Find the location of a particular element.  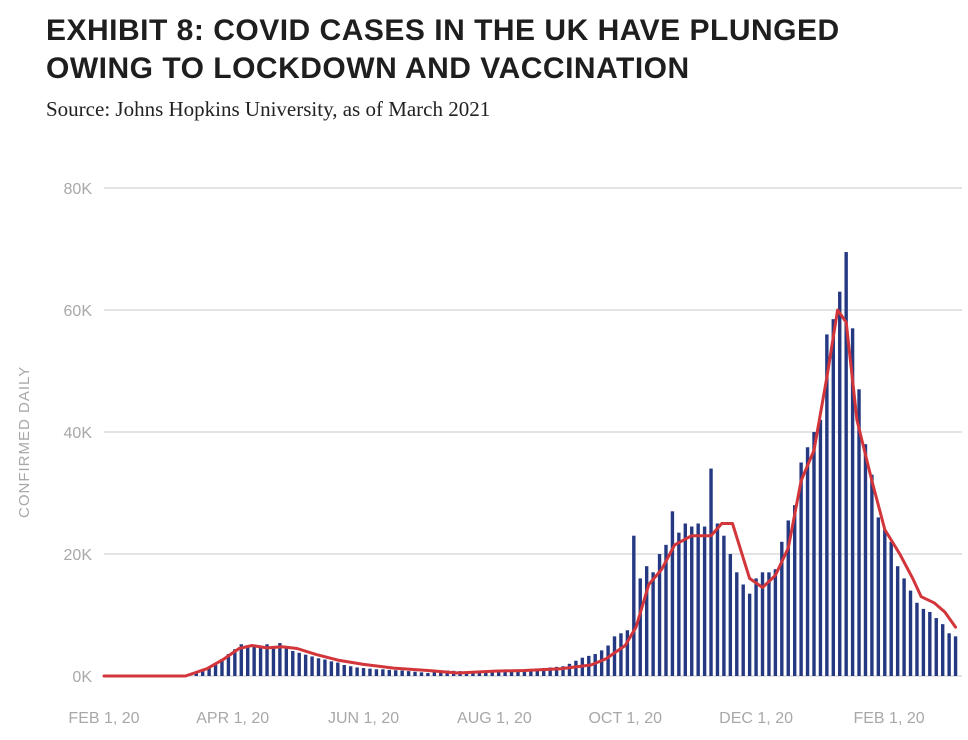

x-tick-label: AUG 1, 20 is located at coordinates (494, 718).